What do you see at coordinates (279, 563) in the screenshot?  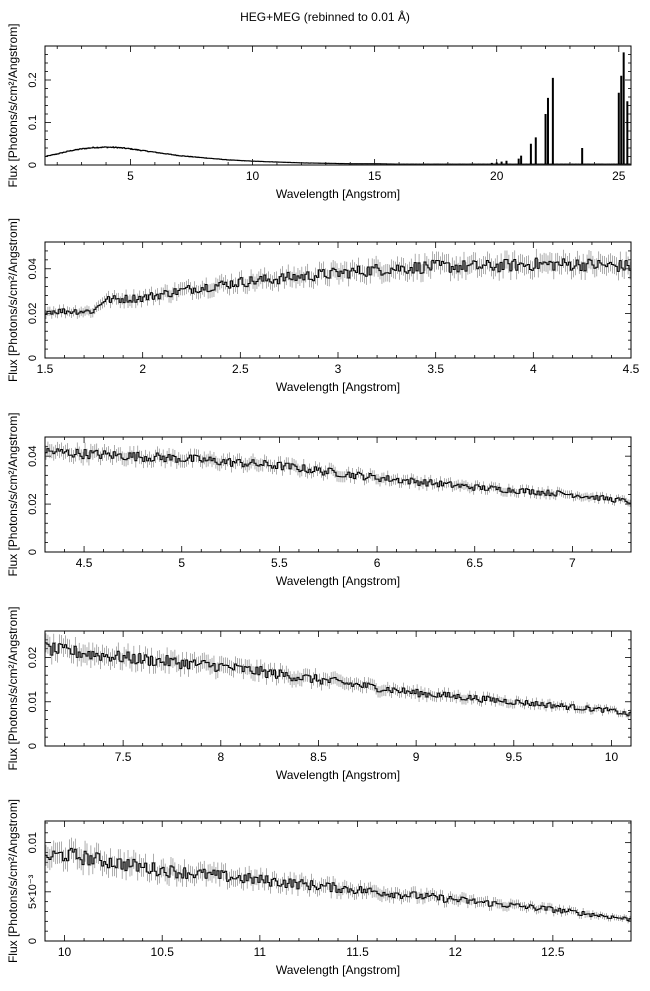 I see `x-tick-label: 5.5` at bounding box center [279, 563].